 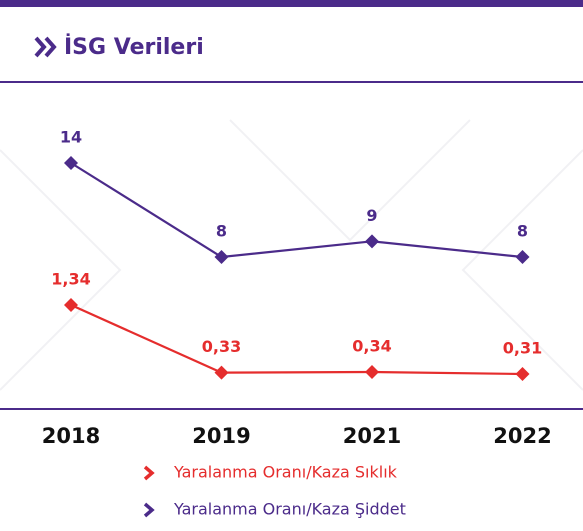 What do you see at coordinates (221, 436) in the screenshot?
I see `x-tick-label: 2019` at bounding box center [221, 436].